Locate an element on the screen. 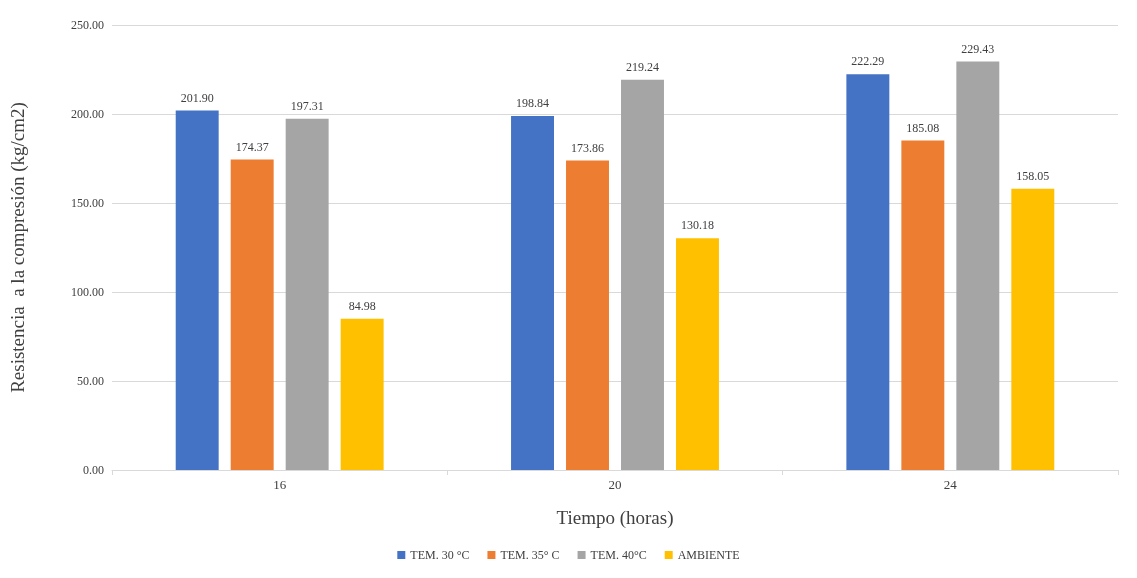 The height and width of the screenshot is (578, 1137). data-label: 174.37 is located at coordinates (252, 146).